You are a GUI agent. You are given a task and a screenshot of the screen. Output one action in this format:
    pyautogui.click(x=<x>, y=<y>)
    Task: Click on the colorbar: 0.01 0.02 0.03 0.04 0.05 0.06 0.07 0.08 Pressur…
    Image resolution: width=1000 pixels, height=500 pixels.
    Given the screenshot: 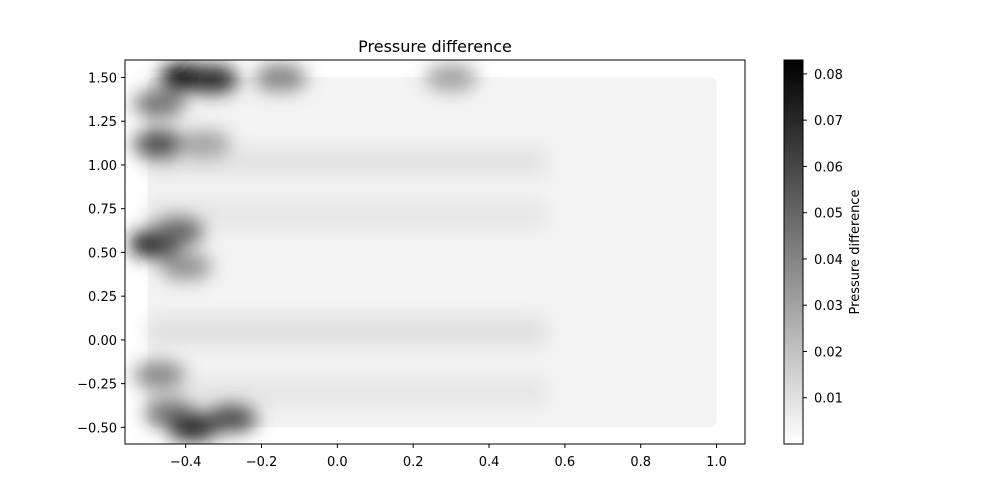 What is the action you would take?
    pyautogui.click(x=823, y=252)
    